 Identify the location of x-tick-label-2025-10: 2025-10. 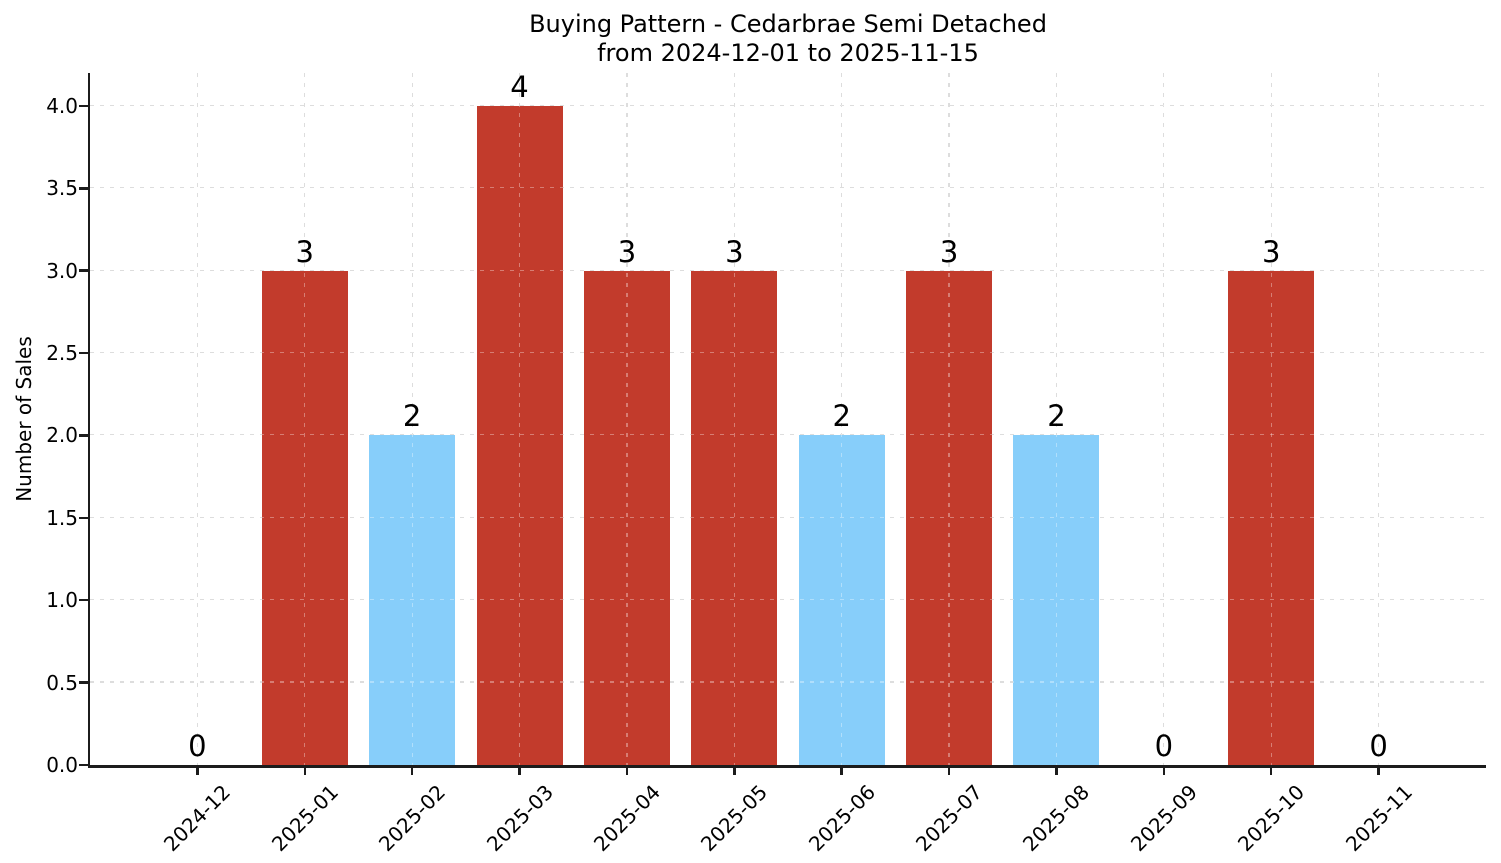
(1271, 818).